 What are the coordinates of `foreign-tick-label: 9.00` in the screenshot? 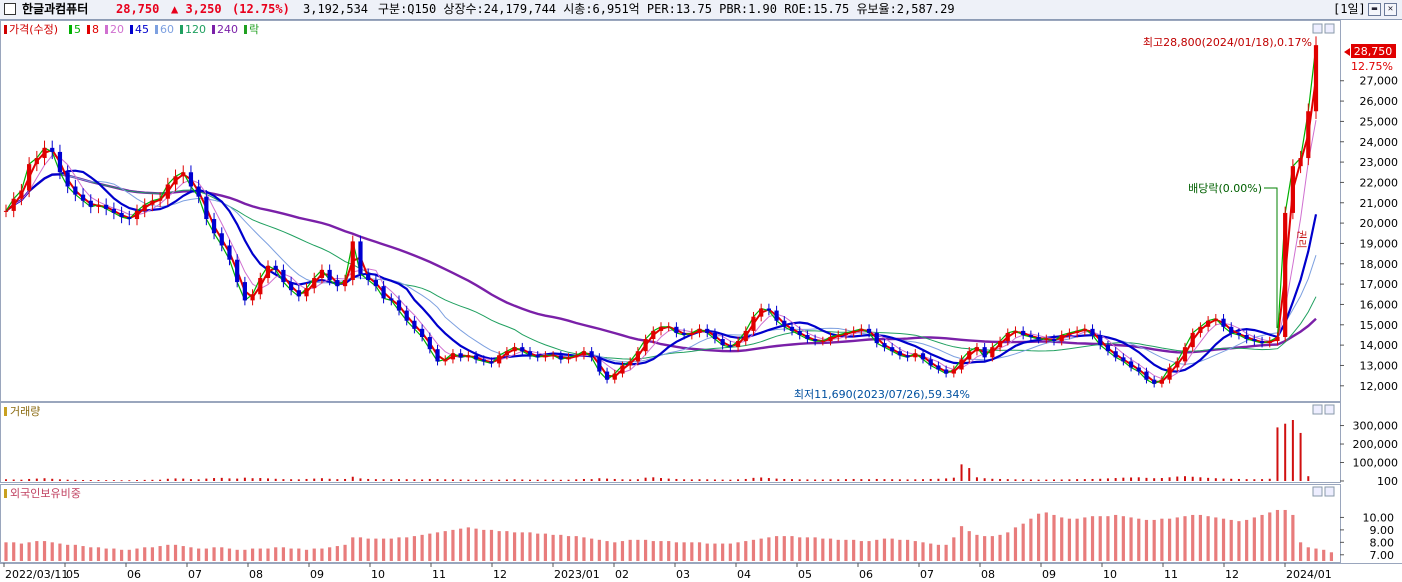 It's located at (1382, 530).